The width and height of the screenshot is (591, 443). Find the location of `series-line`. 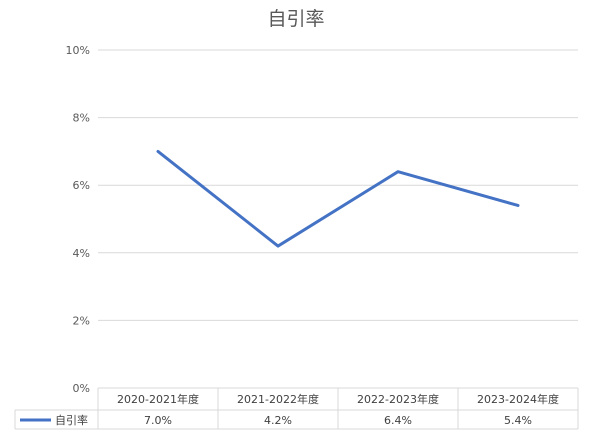

series-line is located at coordinates (338, 198).